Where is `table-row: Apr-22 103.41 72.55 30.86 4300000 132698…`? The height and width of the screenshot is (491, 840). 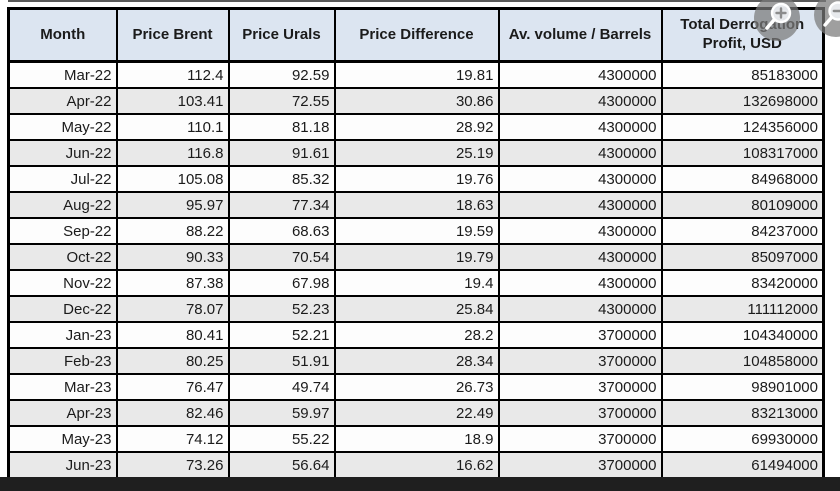
table-row: Apr-22 103.41 72.55 30.86 4300000 132698… is located at coordinates (416, 101).